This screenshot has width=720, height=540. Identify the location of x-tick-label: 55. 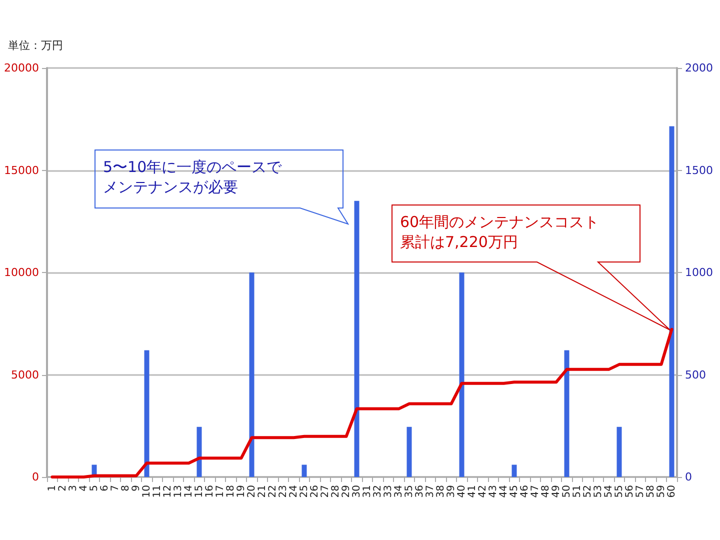
(619, 491).